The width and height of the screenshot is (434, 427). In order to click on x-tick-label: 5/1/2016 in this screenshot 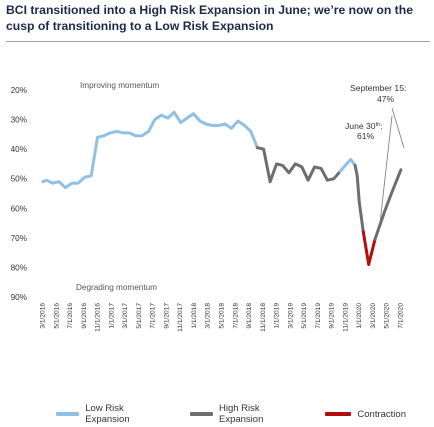, I will do `click(56, 316)`.